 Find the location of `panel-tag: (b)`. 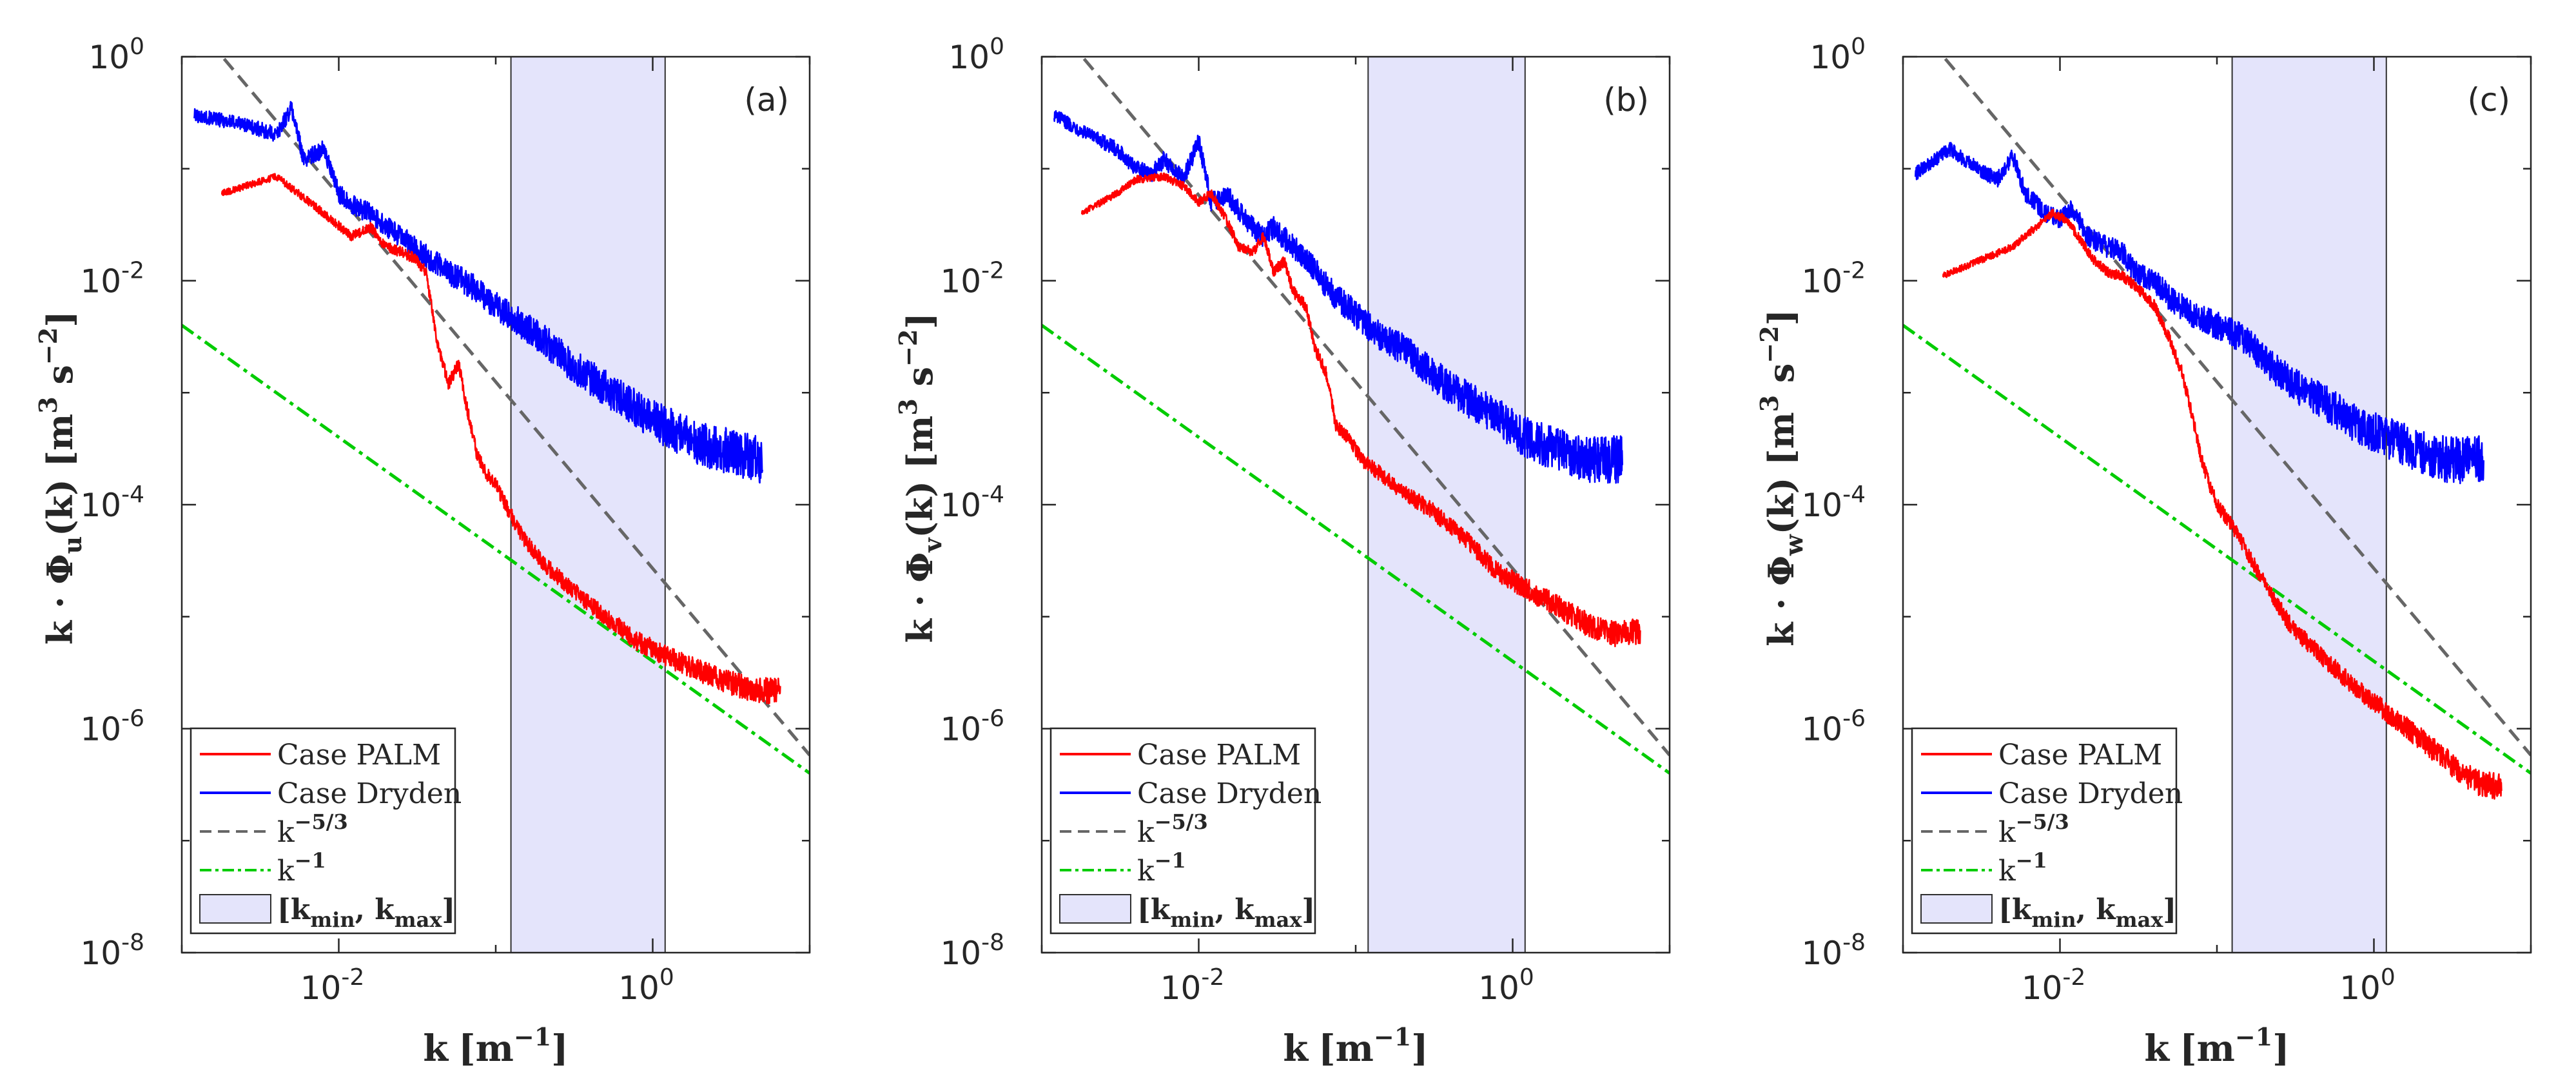

panel-tag: (b) is located at coordinates (1626, 100).